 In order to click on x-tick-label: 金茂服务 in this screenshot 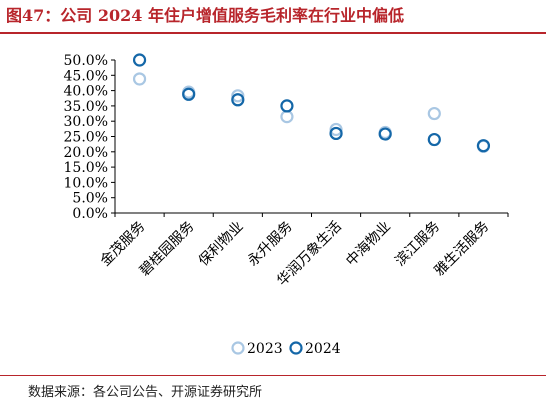, I will do `click(123, 244)`.